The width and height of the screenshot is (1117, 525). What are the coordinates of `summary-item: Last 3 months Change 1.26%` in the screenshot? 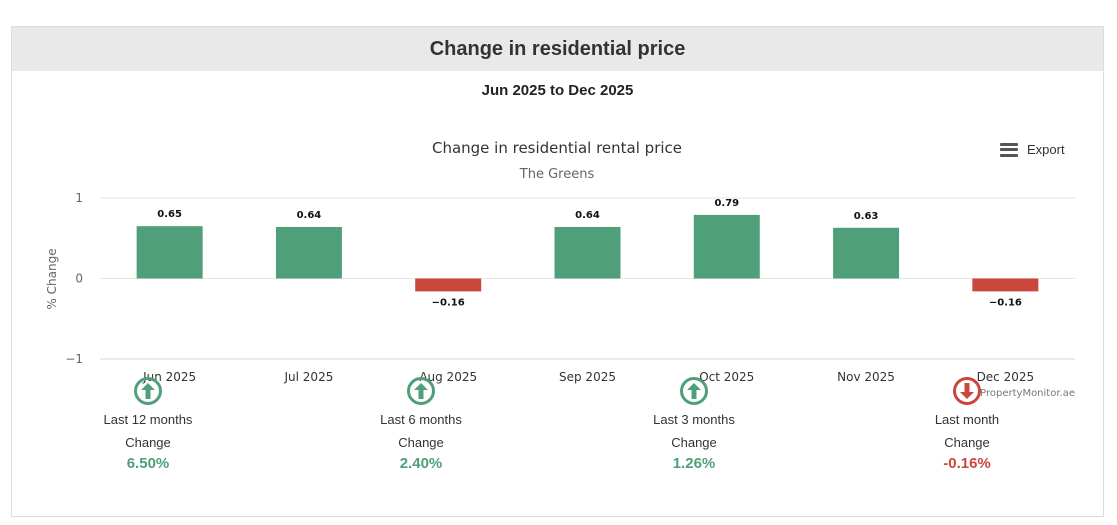 It's located at (694, 424).